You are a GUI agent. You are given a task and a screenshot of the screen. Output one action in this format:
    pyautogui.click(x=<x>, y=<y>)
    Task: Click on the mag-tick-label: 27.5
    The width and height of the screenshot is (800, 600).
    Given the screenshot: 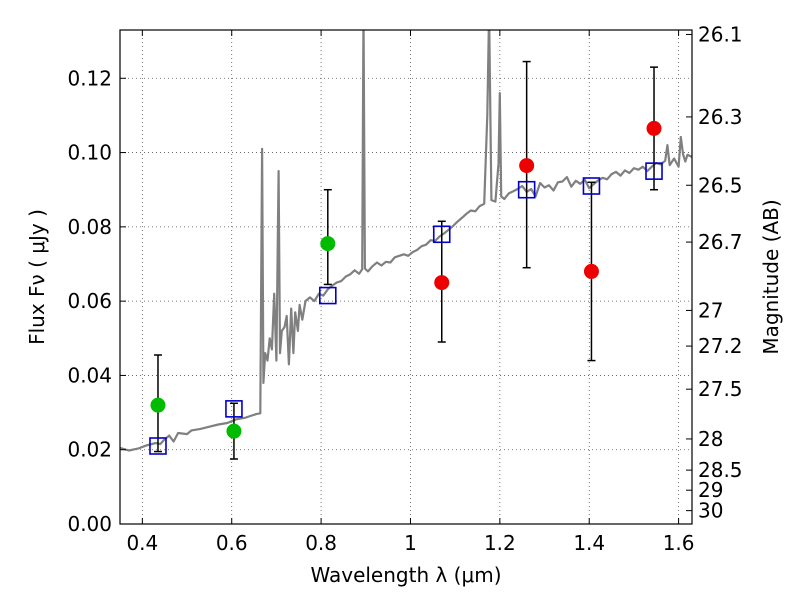 What is the action you would take?
    pyautogui.click(x=720, y=389)
    